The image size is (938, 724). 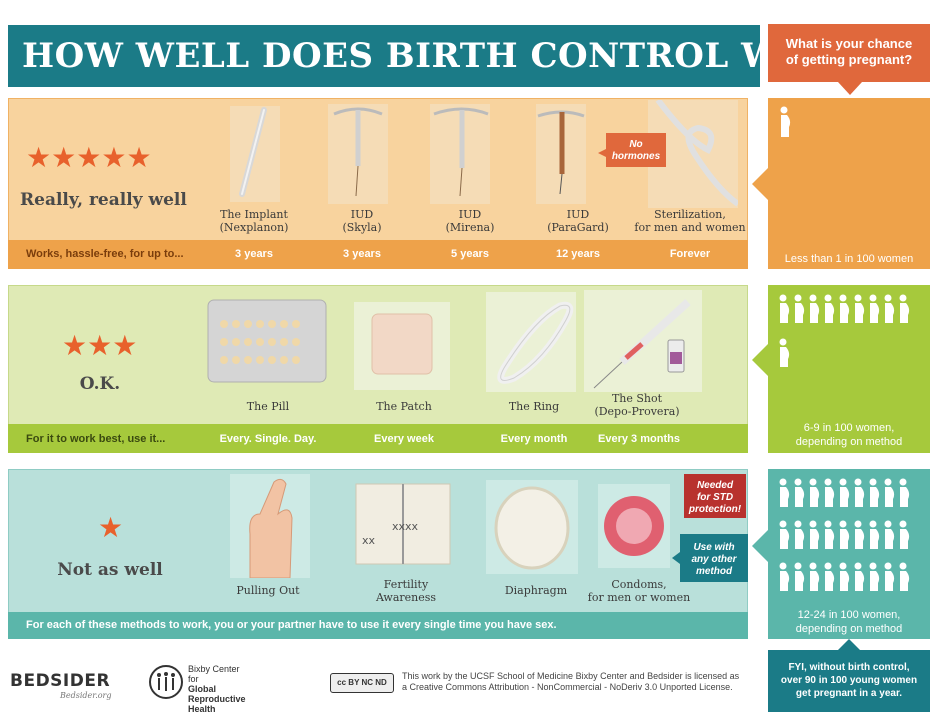 I want to click on duration-patch: Every week, so click(x=404, y=439).